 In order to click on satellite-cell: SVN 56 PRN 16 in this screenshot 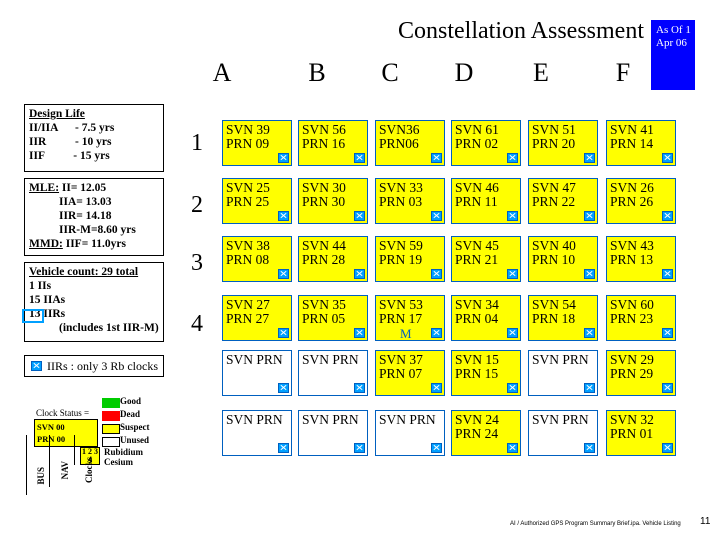, I will do `click(333, 143)`.